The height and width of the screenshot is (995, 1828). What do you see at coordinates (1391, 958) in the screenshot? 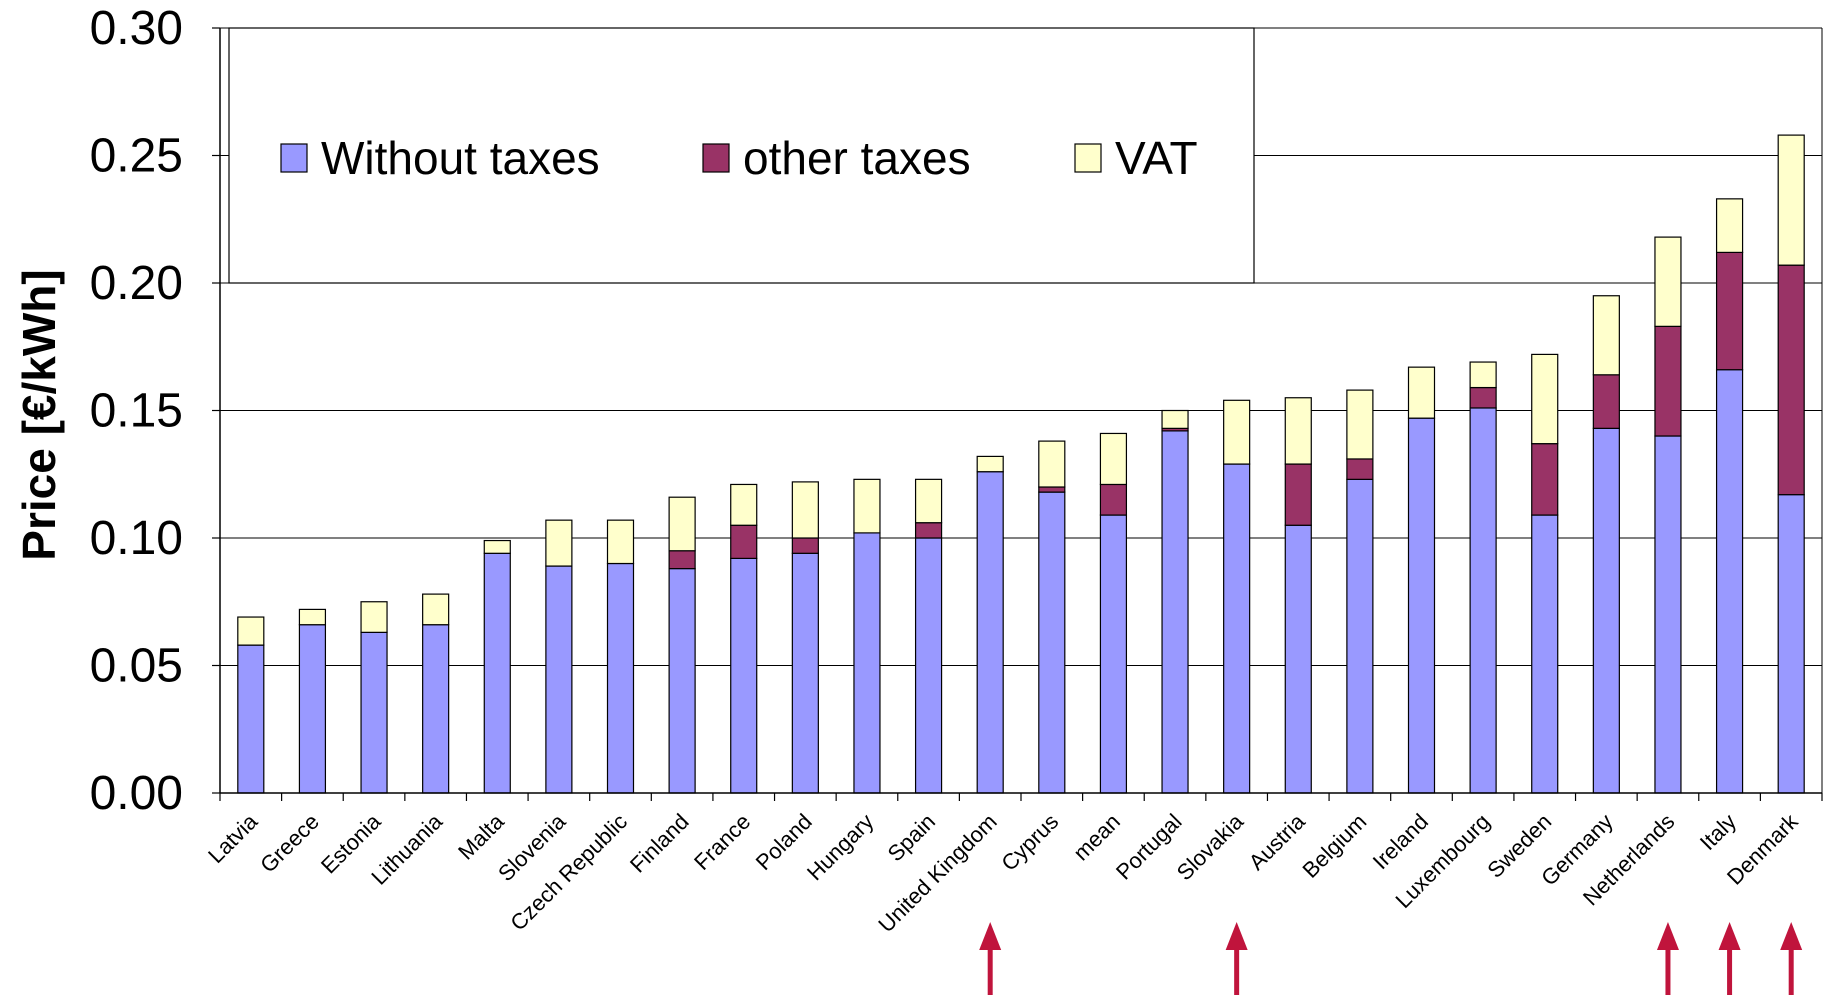
I see `highlight-arrows` at bounding box center [1391, 958].